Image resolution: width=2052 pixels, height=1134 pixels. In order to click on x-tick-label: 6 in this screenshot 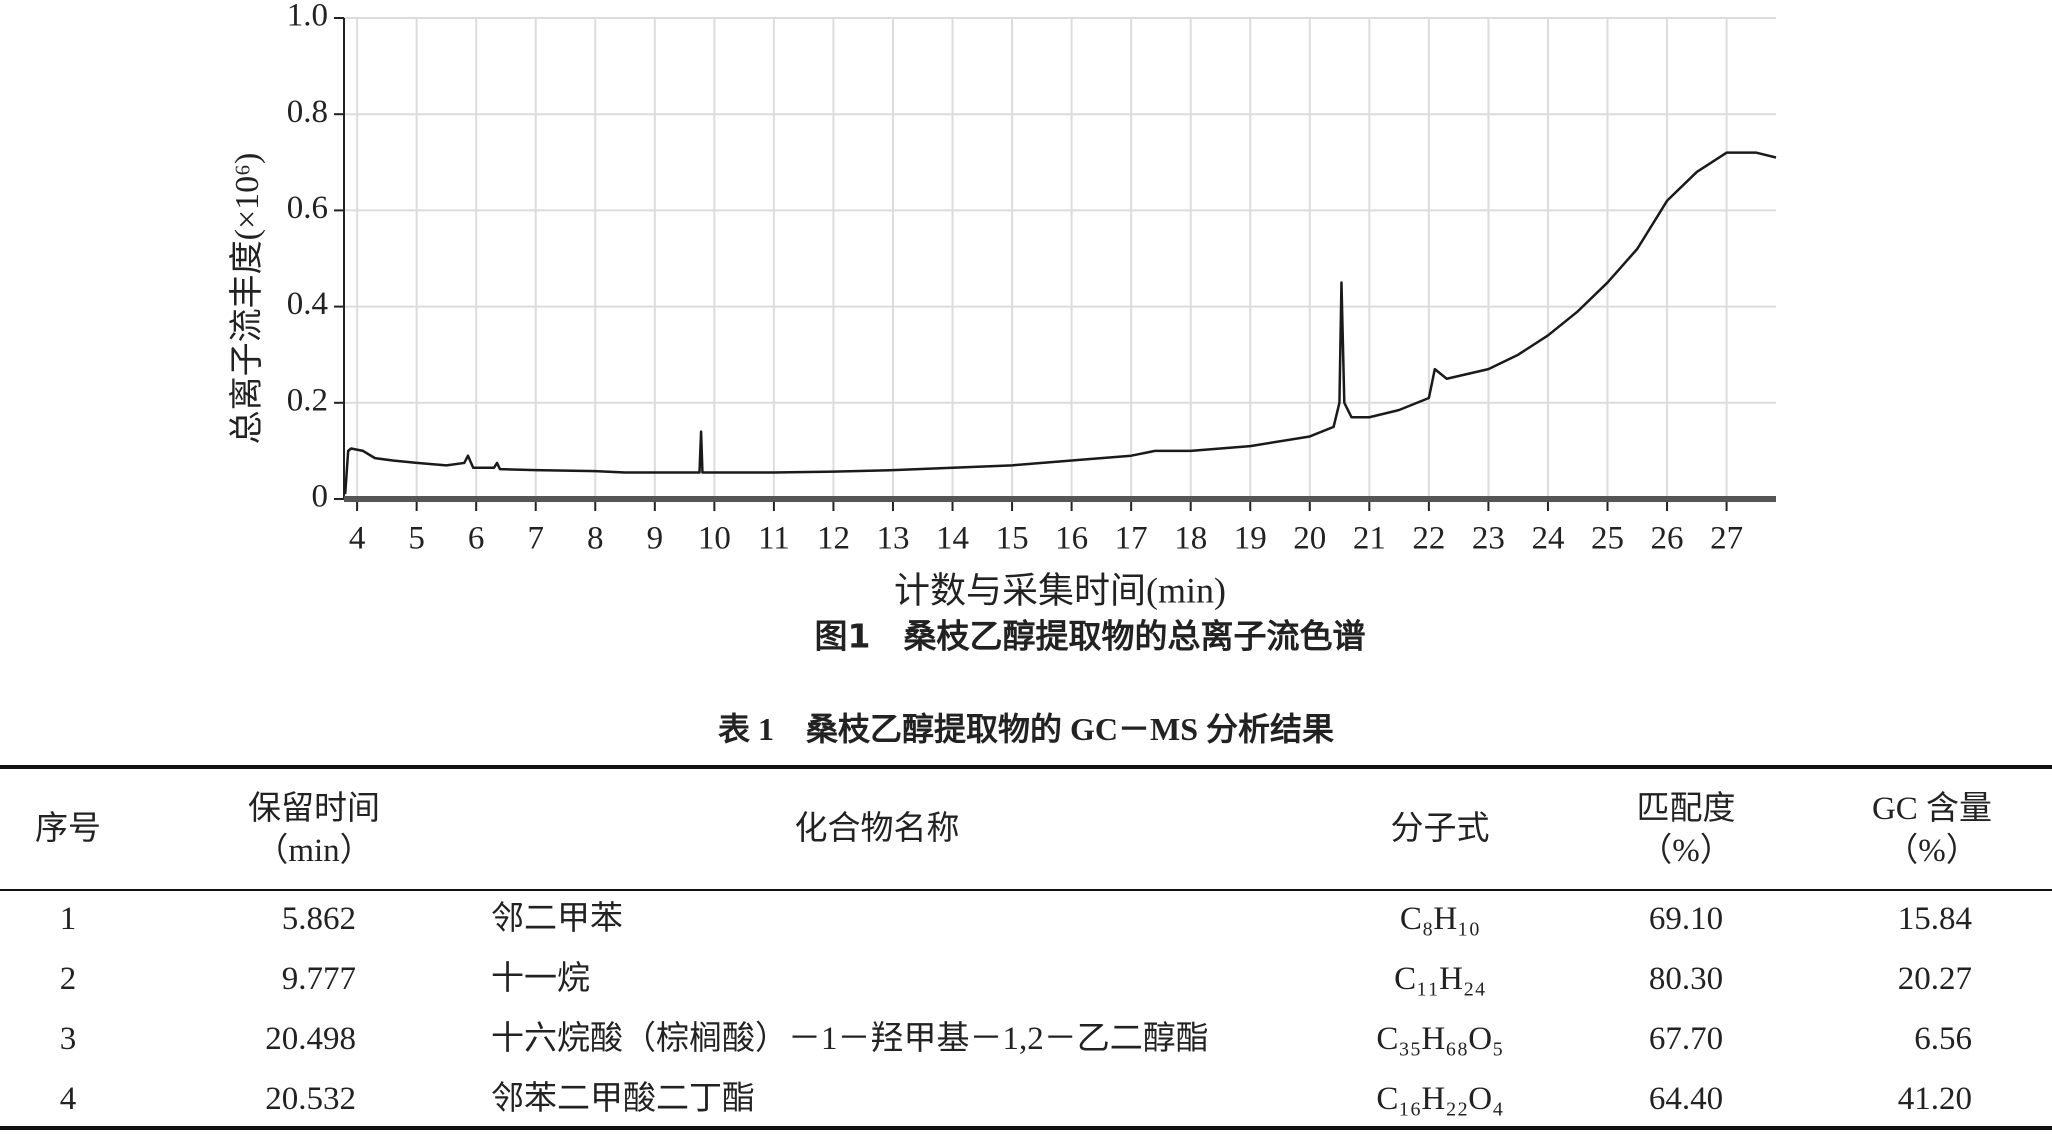, I will do `click(476, 539)`.